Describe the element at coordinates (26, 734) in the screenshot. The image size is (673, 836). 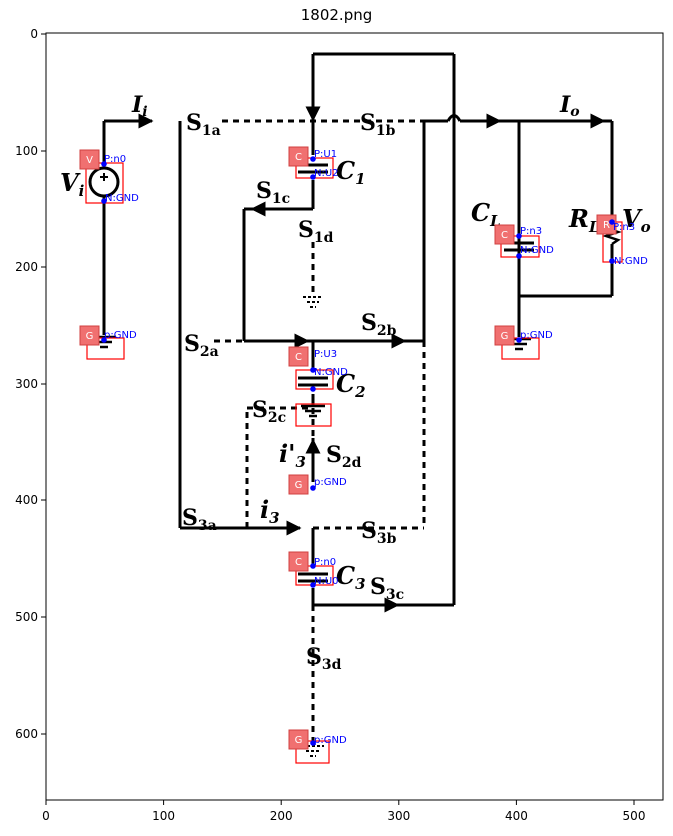
I see `y-tick-label: 600` at that location.